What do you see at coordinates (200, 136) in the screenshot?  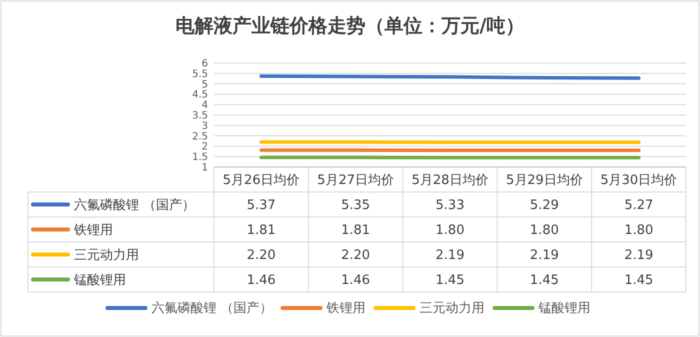 I see `y-tick-label: 2.5` at bounding box center [200, 136].